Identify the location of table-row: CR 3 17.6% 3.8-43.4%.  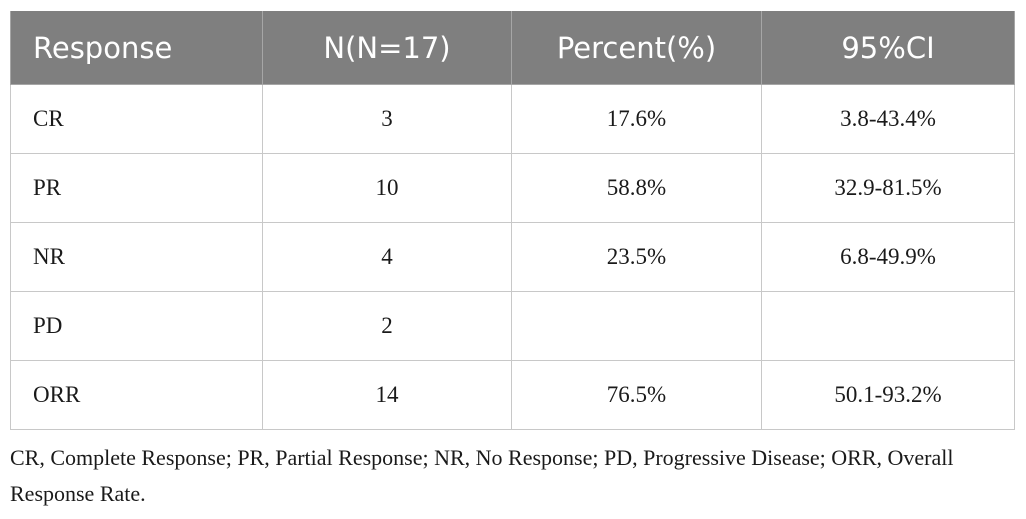
(512, 119).